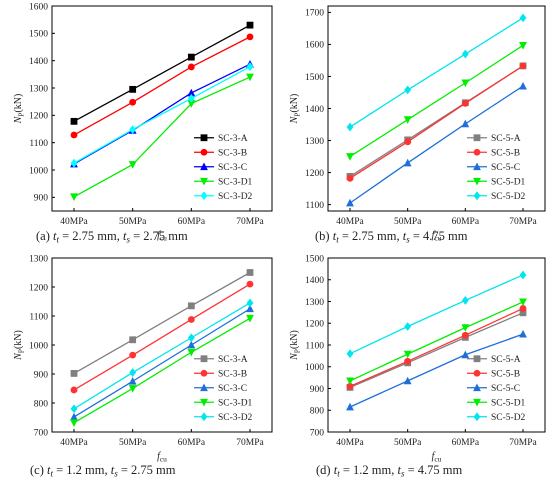  Describe the element at coordinates (314, 14) in the screenshot. I see `y-tick-label: 1700` at that location.